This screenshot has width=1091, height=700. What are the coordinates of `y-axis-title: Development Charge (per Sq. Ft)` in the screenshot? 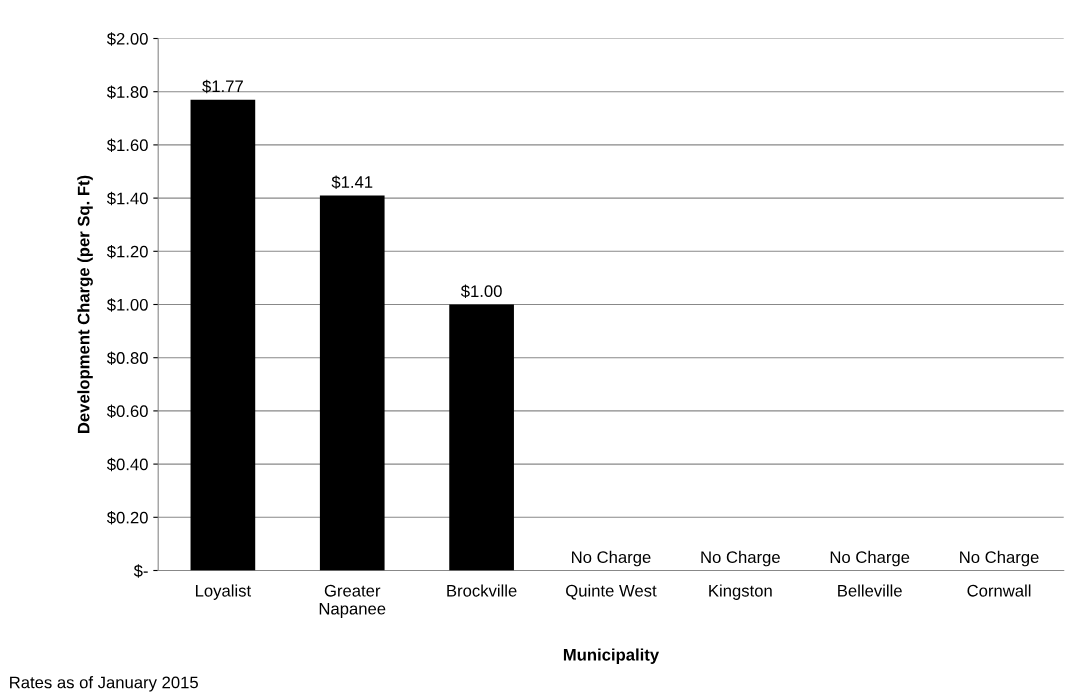 It's located at (85, 304).